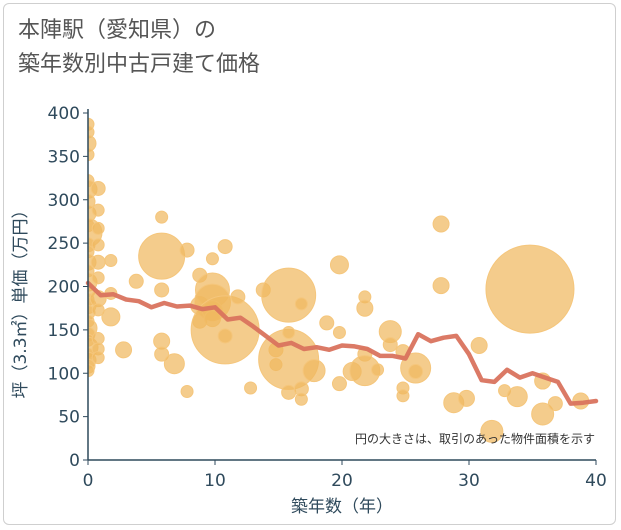  I want to click on x-tick-label-30: 30, so click(469, 481).